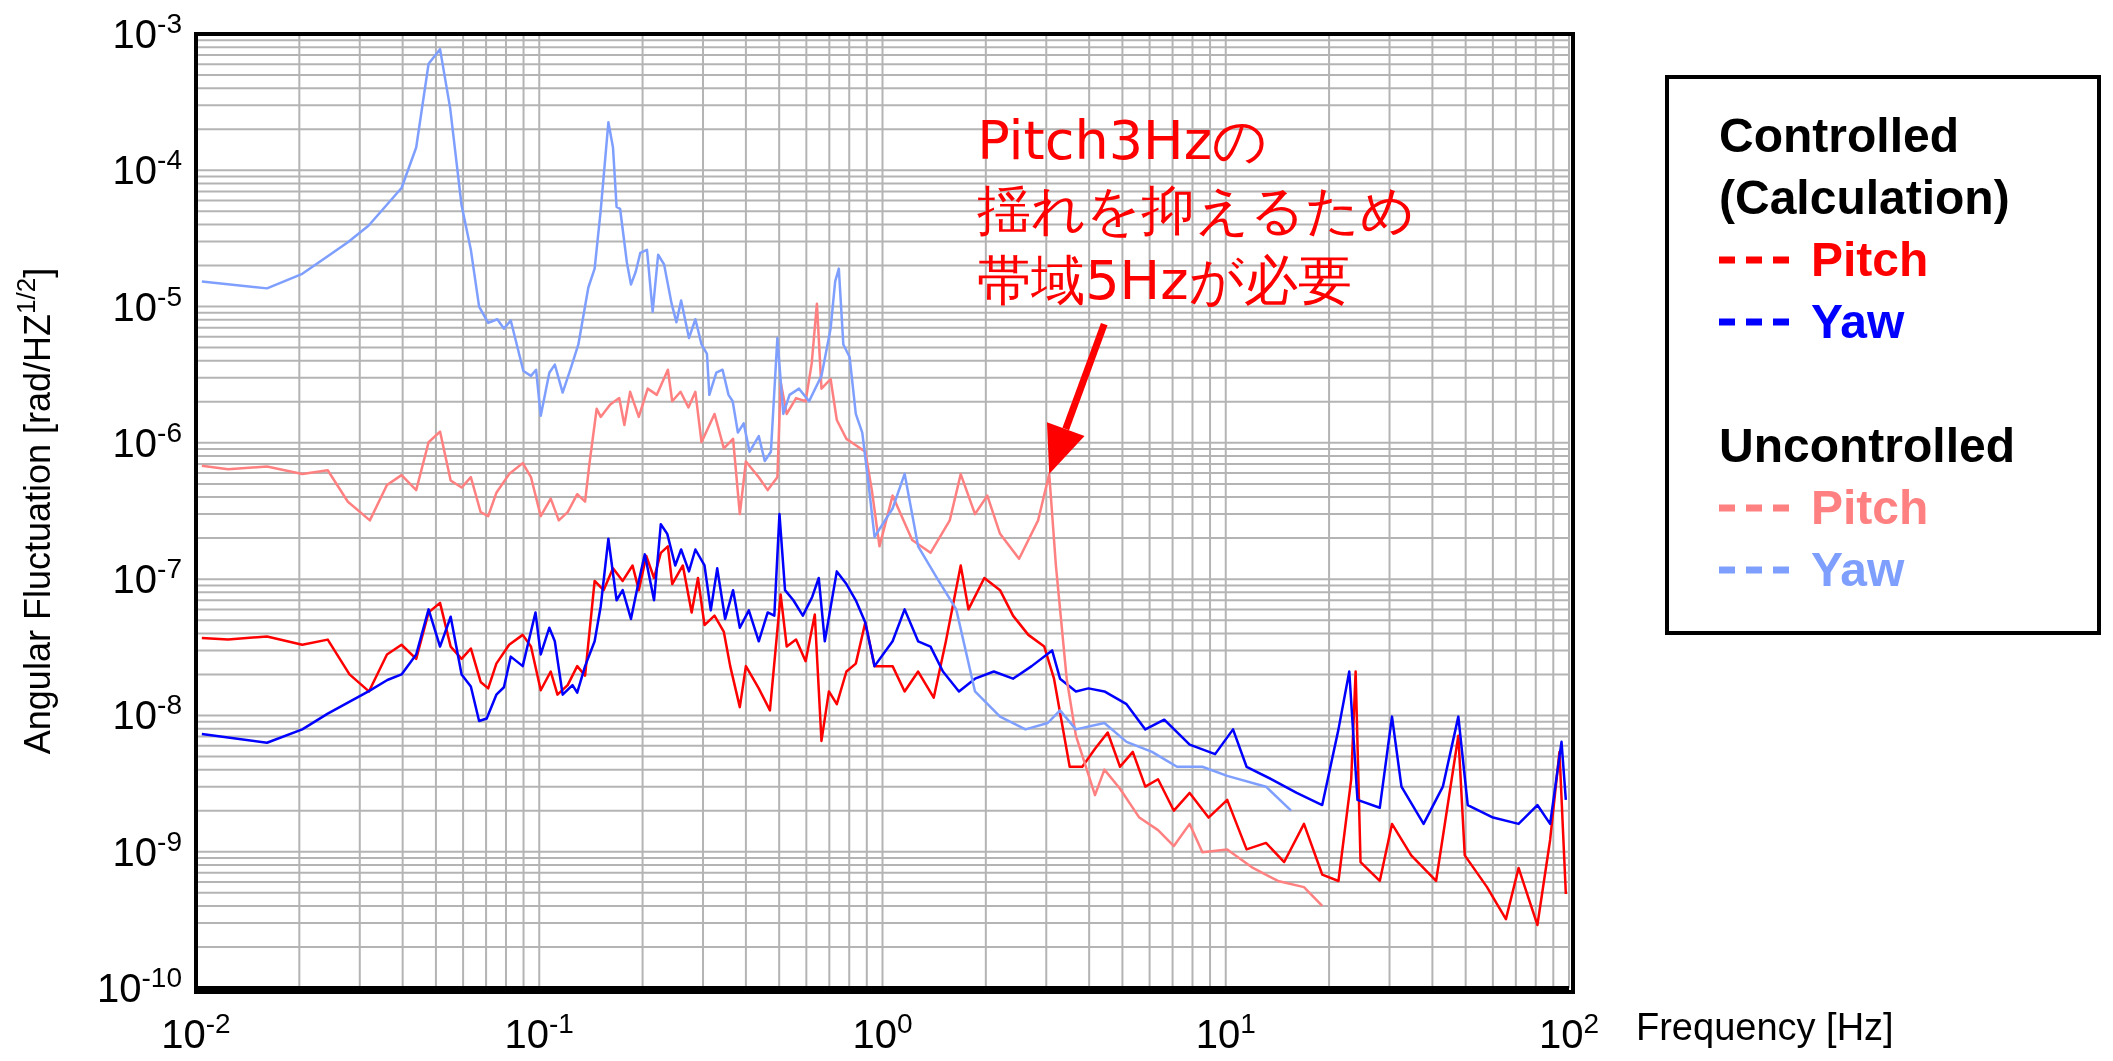 The height and width of the screenshot is (1061, 2113). What do you see at coordinates (1569, 1031) in the screenshot?
I see `x-tick-label: 10$^{2}$` at bounding box center [1569, 1031].